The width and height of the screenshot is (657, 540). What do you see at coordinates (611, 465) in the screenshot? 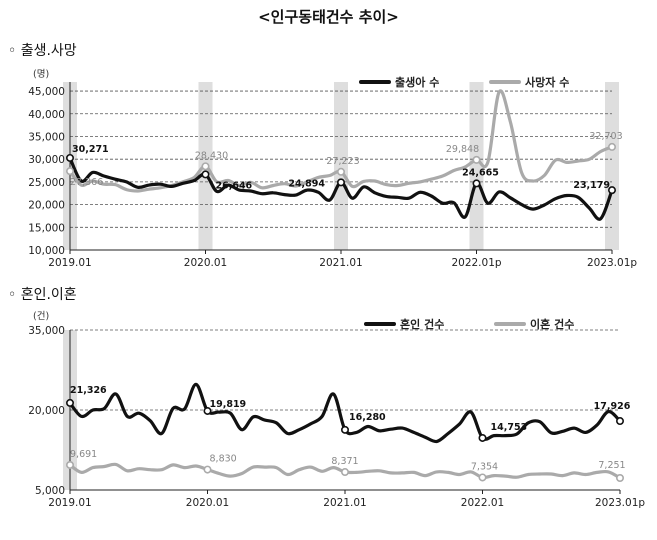
I see `data-label: 7,251` at bounding box center [611, 465].